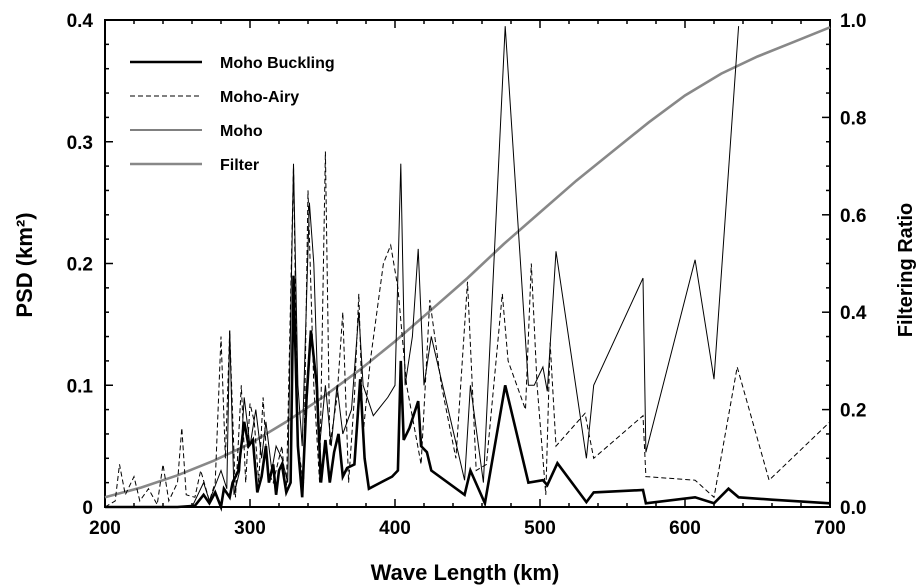  What do you see at coordinates (277, 63) in the screenshot?
I see `legend-label: Moho Buckling` at bounding box center [277, 63].